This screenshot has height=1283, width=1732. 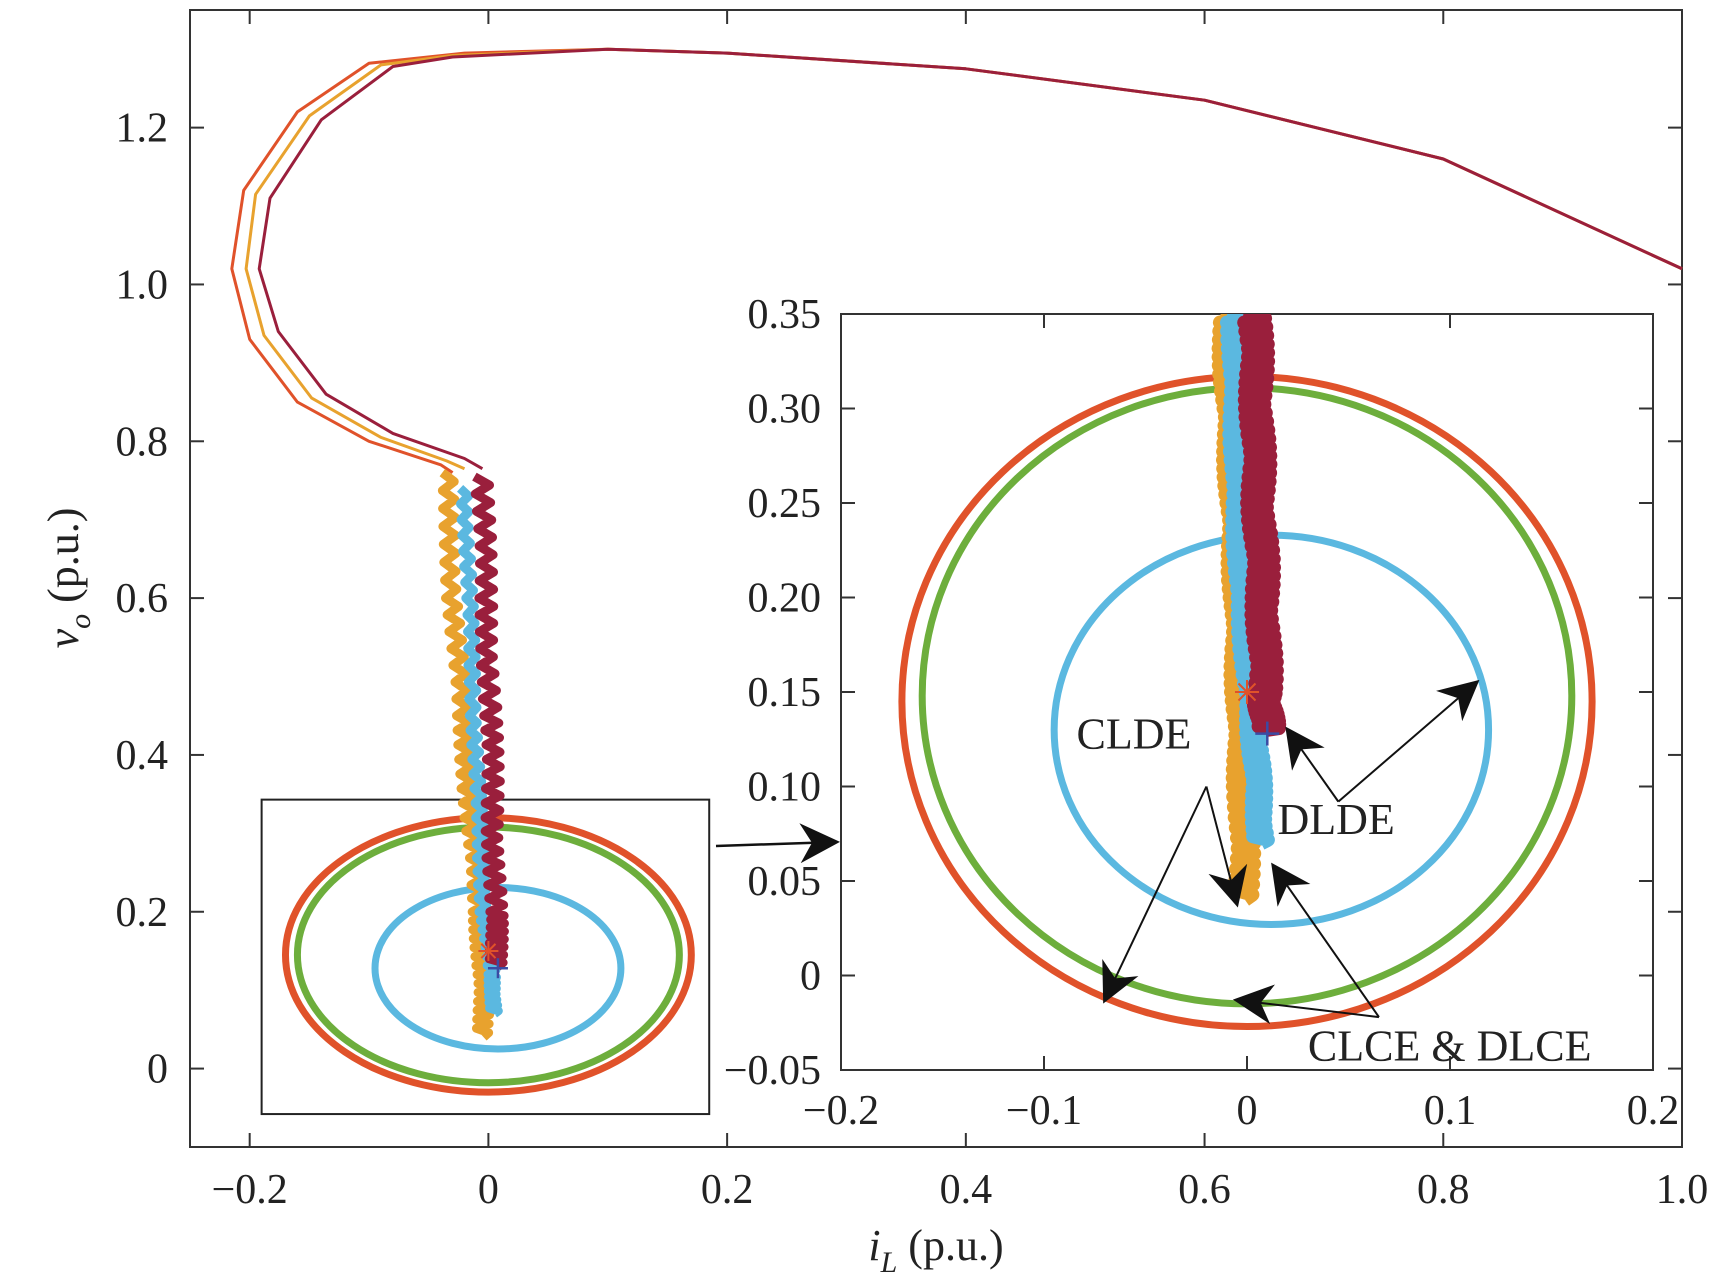 I want to click on inset-y-tick-label: 0.10, so click(x=785, y=788).